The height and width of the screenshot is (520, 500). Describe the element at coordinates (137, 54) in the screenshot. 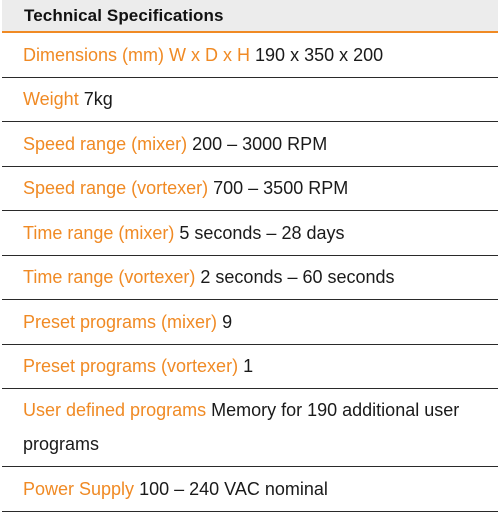

I see `spec-label: Dimensions (mm) W x D x H` at that location.